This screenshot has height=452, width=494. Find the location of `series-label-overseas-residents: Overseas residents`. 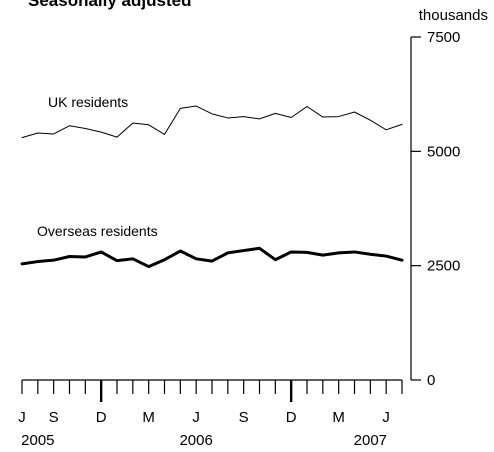

series-label-overseas-residents: Overseas residents is located at coordinates (97, 231).